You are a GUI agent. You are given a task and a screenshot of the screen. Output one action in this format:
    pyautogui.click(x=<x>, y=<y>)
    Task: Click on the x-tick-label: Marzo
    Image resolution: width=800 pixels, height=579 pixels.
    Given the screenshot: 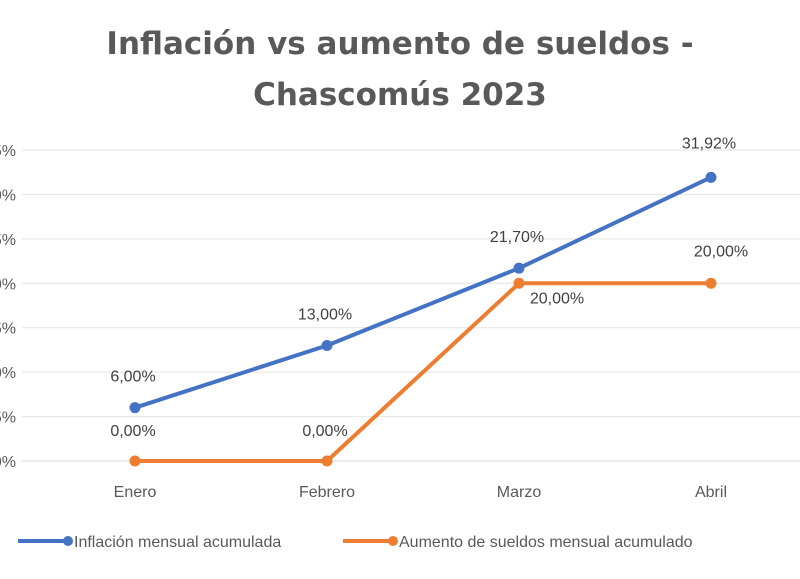 What is the action you would take?
    pyautogui.click(x=519, y=492)
    